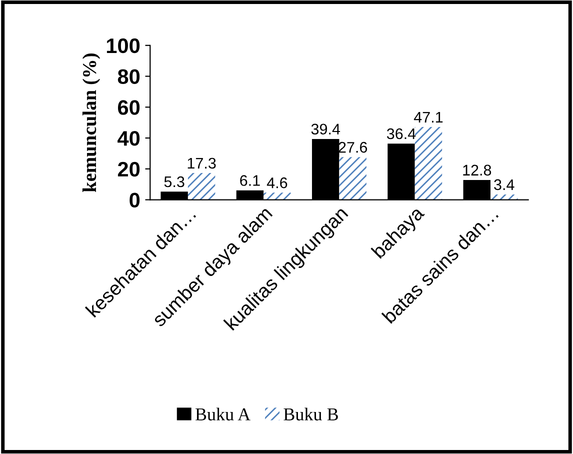 The image size is (573, 454). I want to click on data-label: 5.3, so click(174, 182).